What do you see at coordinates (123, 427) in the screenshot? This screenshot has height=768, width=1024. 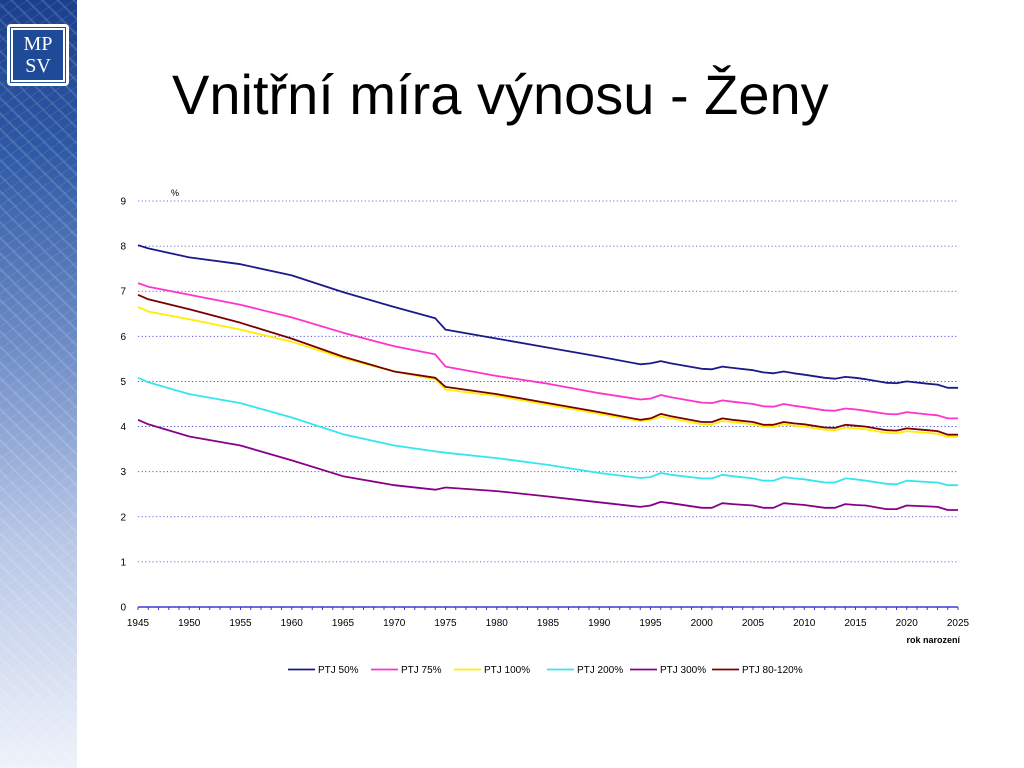 I see `y-tick-label-4: 4` at bounding box center [123, 427].